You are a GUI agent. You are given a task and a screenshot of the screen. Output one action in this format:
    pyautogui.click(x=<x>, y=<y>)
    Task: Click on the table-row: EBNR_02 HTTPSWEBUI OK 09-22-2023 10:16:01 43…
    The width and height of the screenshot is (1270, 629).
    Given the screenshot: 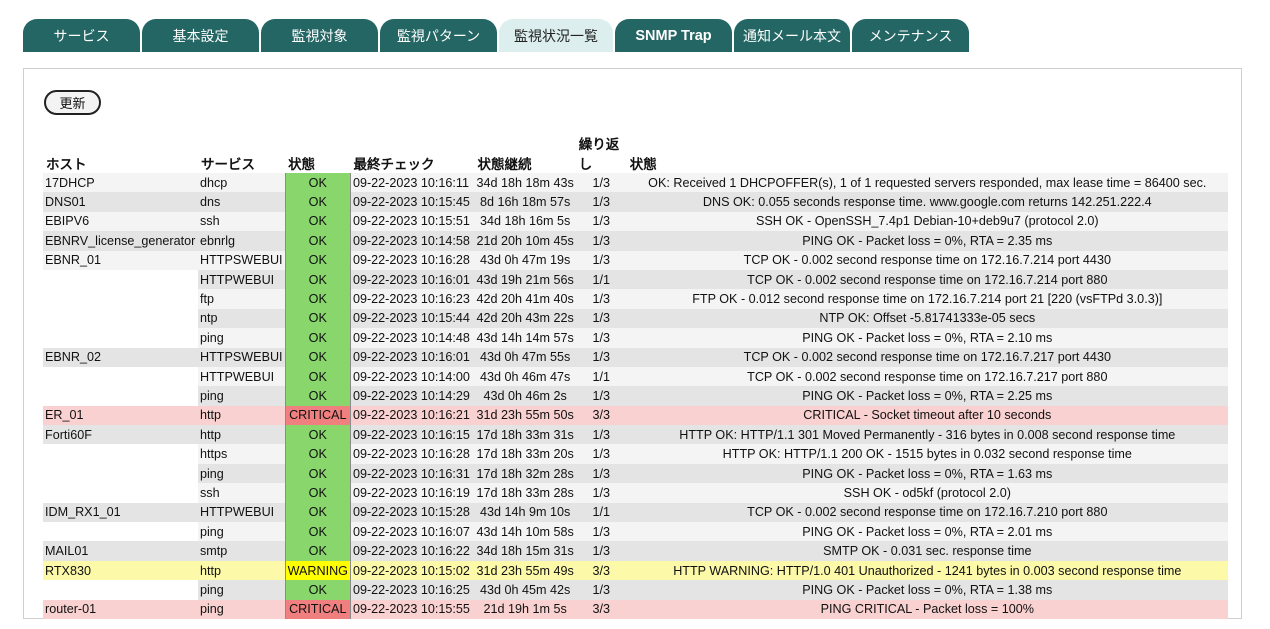 What is the action you would take?
    pyautogui.click(x=635, y=357)
    